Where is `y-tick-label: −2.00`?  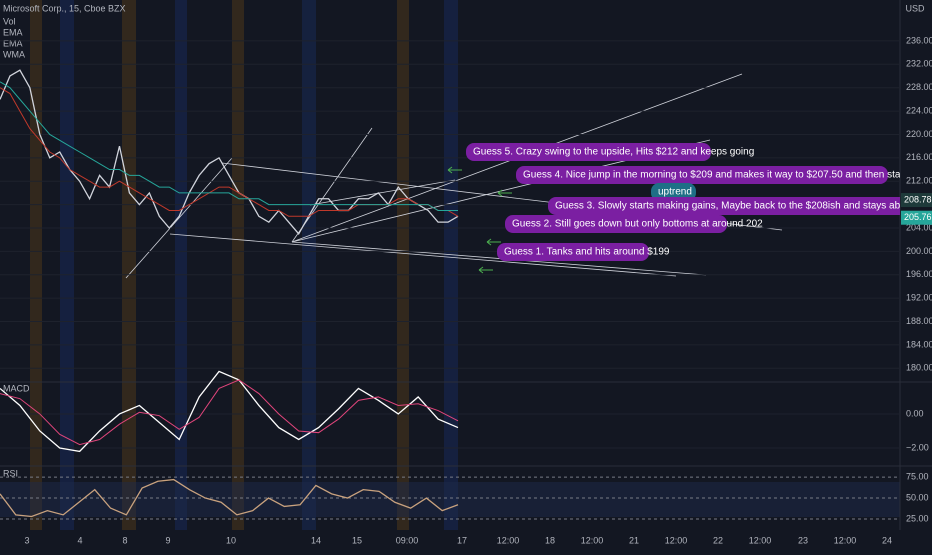 y-tick-label: −2.00 is located at coordinates (917, 447).